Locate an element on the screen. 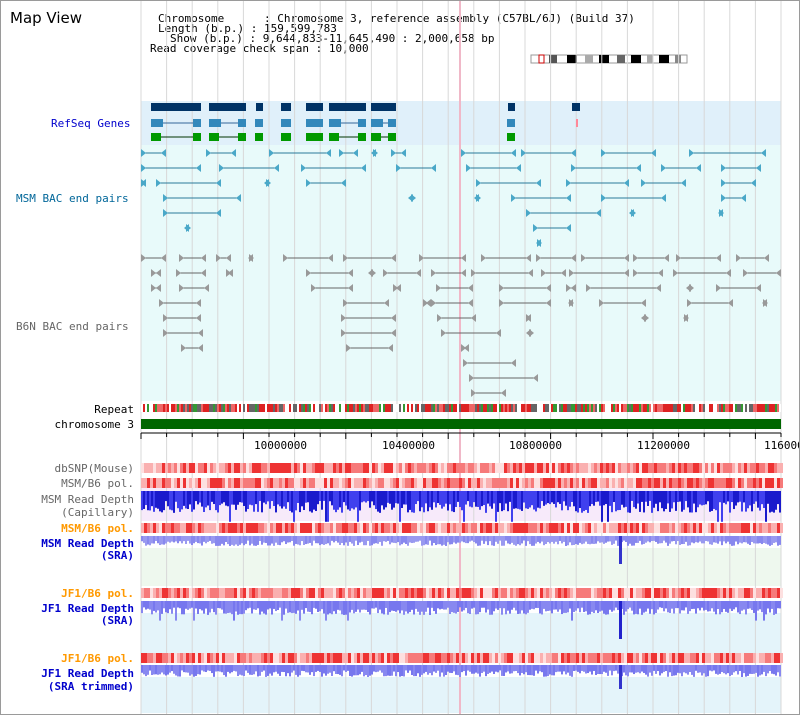 This screenshot has height=715, width=800. label-b6n-bac-end-pairs: B6N BAC end pairs is located at coordinates (72, 326).